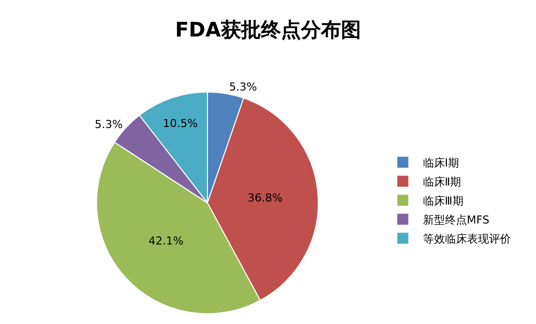 Image resolution: width=536 pixels, height=324 pixels. What do you see at coordinates (166, 241) in the screenshot?
I see `data-label: 42.1%` at bounding box center [166, 241].